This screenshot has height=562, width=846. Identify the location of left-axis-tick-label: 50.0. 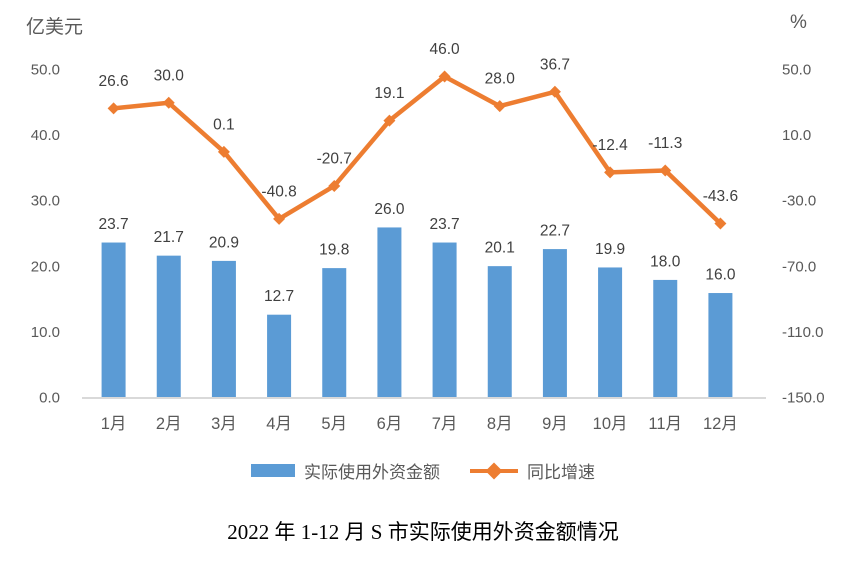
(45, 70).